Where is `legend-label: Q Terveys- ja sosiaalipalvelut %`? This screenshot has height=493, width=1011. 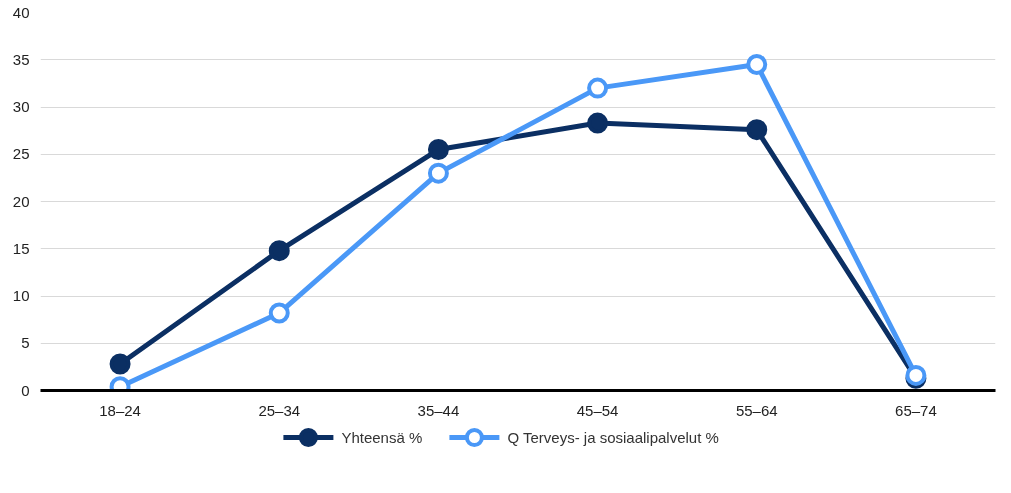 legend-label: Q Terveys- ja sosiaalipalvelut % is located at coordinates (613, 437).